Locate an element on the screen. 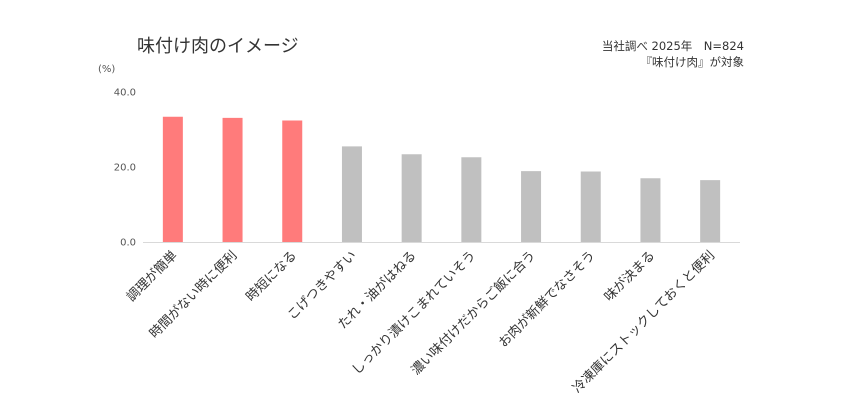 This screenshot has height=409, width=850. x-tick-label: 味が決まる is located at coordinates (630, 276).